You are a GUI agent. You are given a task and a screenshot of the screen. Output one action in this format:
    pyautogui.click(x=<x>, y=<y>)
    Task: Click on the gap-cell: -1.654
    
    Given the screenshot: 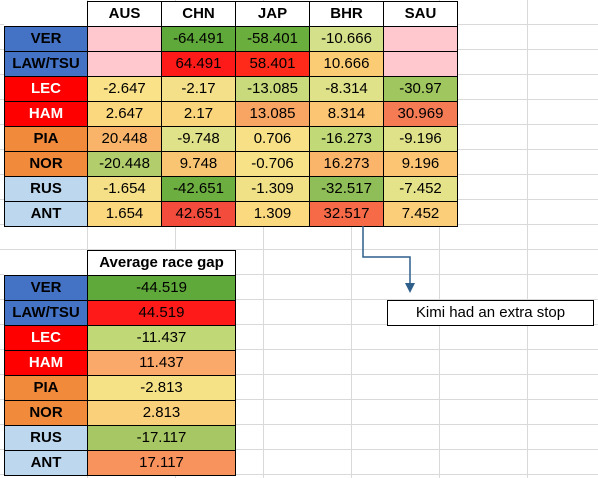 What is the action you would take?
    pyautogui.click(x=124, y=189)
    